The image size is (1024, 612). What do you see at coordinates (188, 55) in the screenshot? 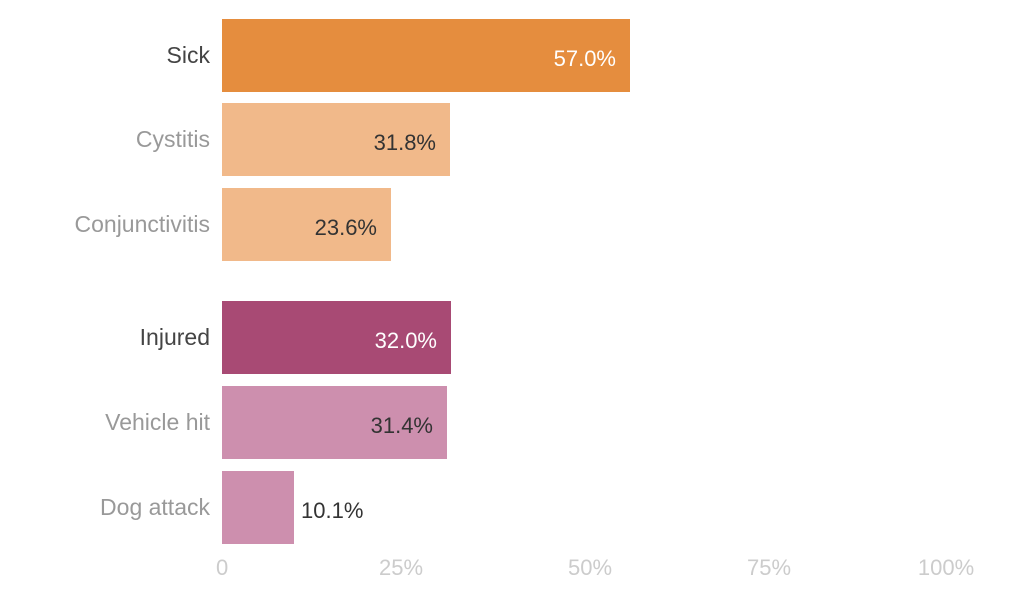
I see `category-label: Sick` at bounding box center [188, 55].